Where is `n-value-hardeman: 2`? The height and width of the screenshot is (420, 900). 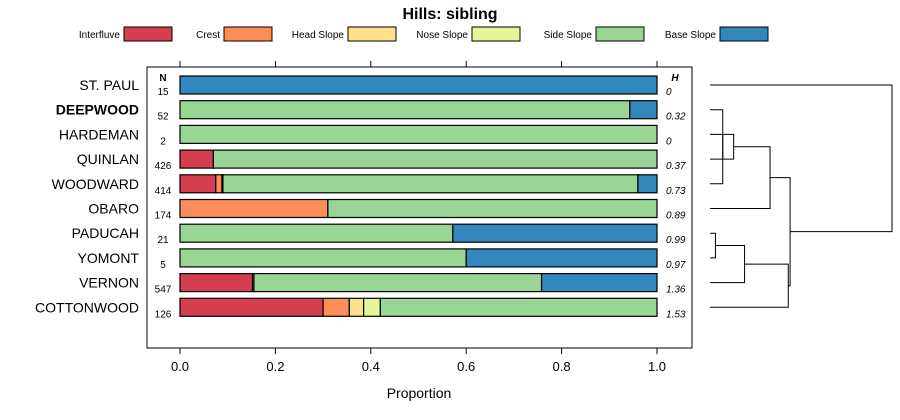 n-value-hardeman: 2 is located at coordinates (163, 141).